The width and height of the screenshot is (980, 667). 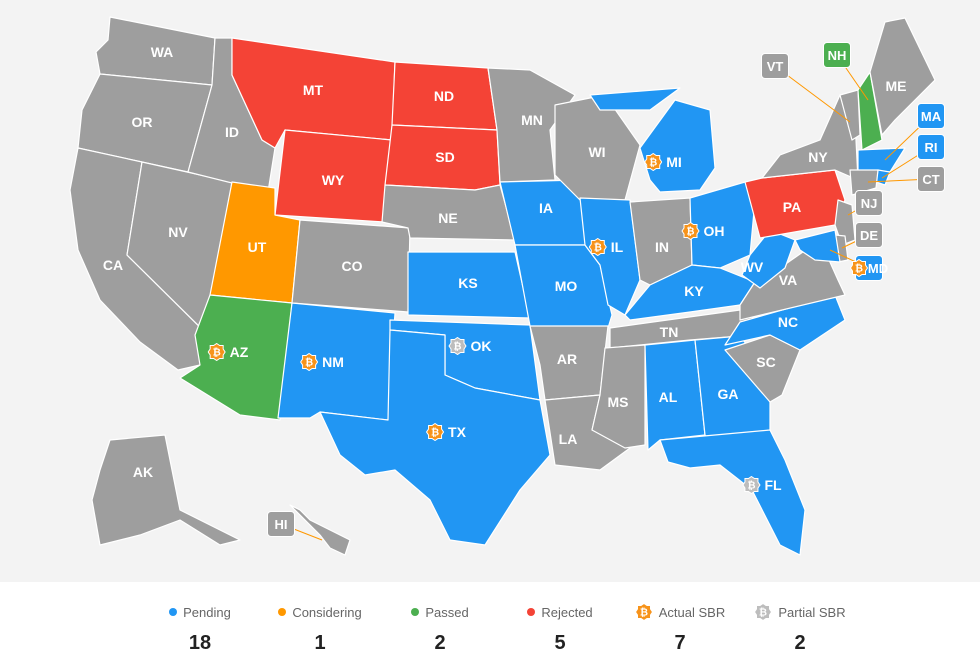 I want to click on partial-sbr-icon: ₿, so click(x=763, y=612).